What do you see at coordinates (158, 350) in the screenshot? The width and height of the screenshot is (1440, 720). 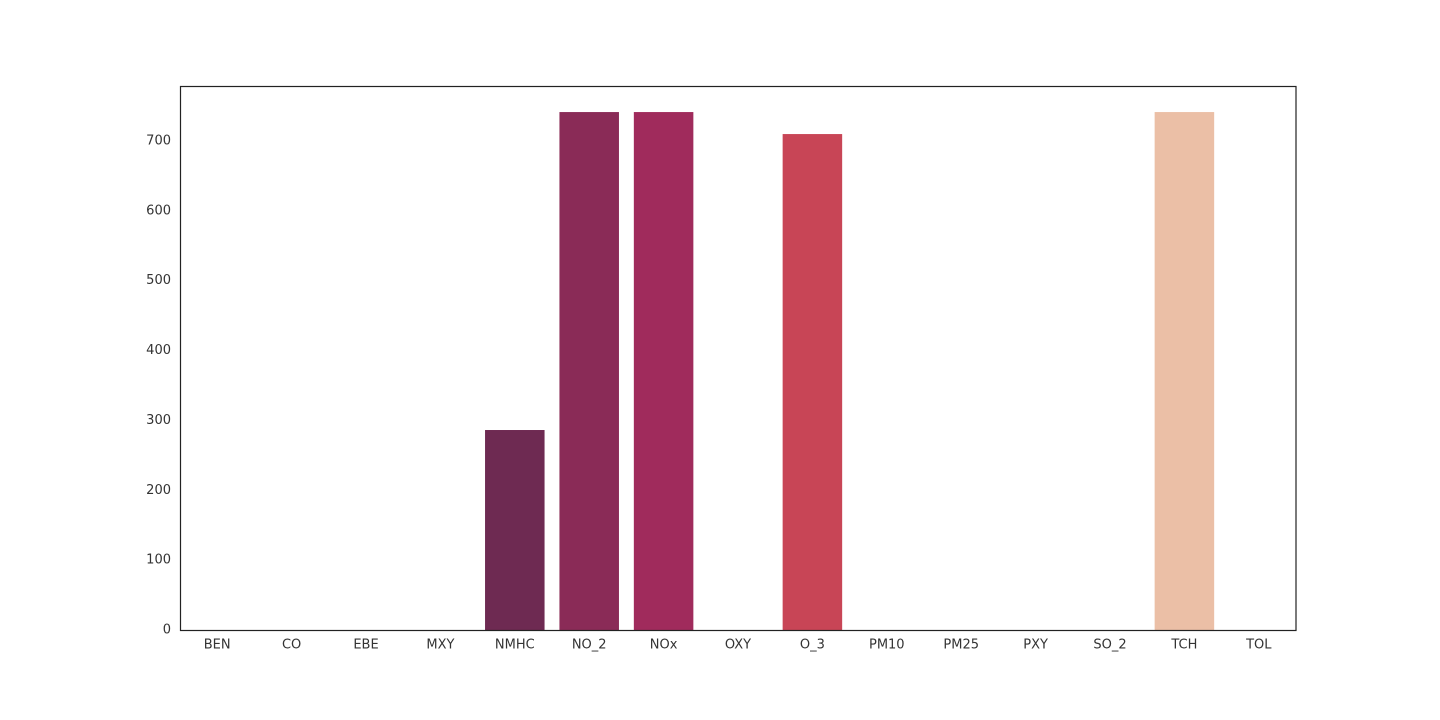 I see `y-tick-label: 400` at bounding box center [158, 350].